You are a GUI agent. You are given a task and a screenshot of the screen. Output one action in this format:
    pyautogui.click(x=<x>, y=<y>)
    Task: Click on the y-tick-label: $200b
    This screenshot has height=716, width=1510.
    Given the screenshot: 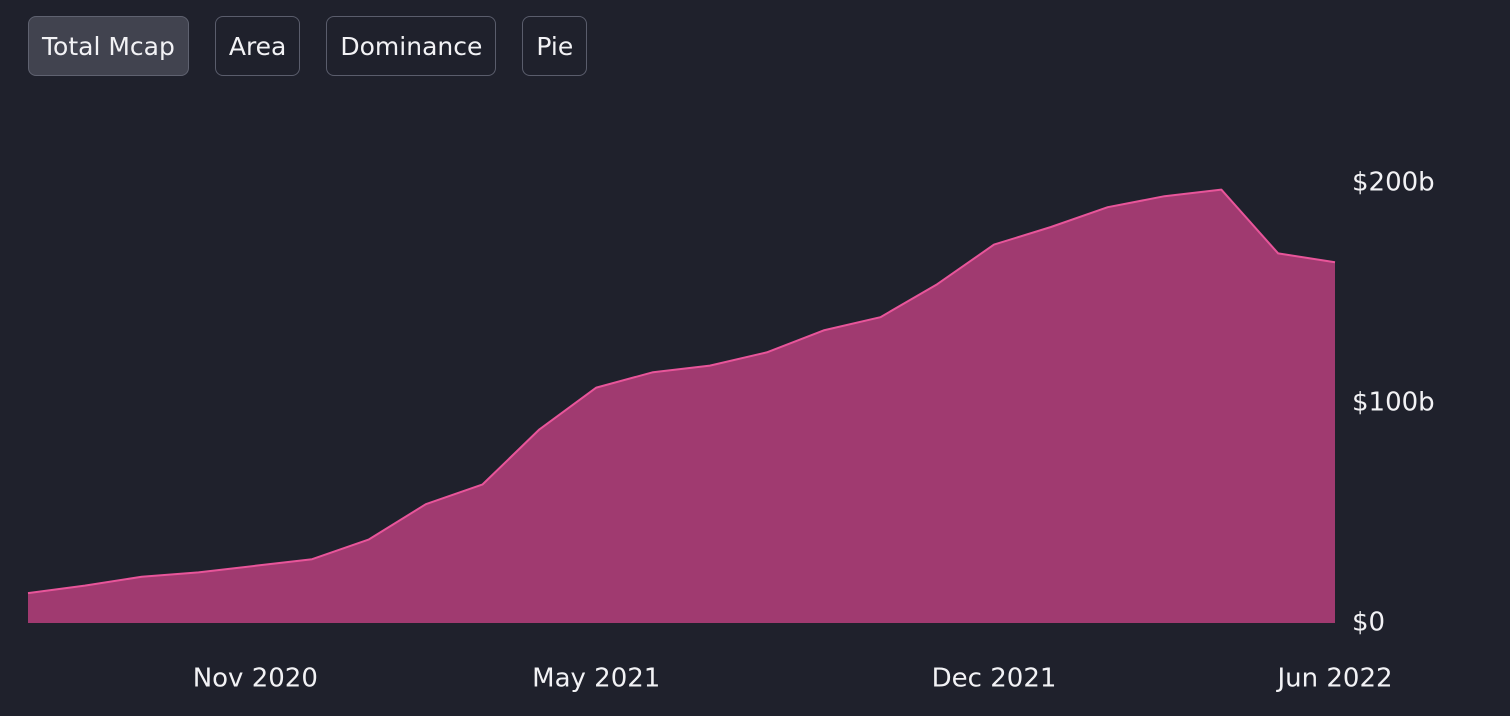 What is the action you would take?
    pyautogui.click(x=1393, y=183)
    